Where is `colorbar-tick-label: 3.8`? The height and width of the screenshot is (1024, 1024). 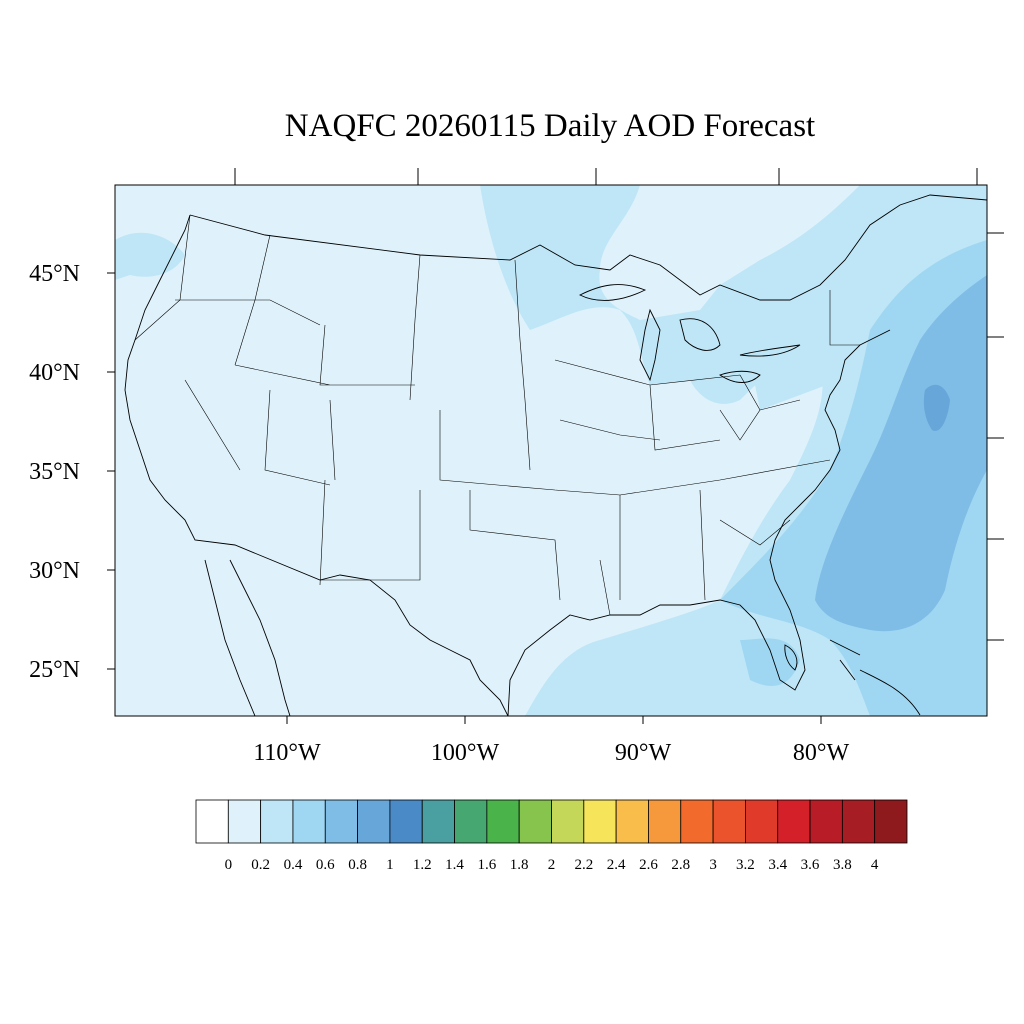
colorbar-tick-label: 3.8 is located at coordinates (842, 865).